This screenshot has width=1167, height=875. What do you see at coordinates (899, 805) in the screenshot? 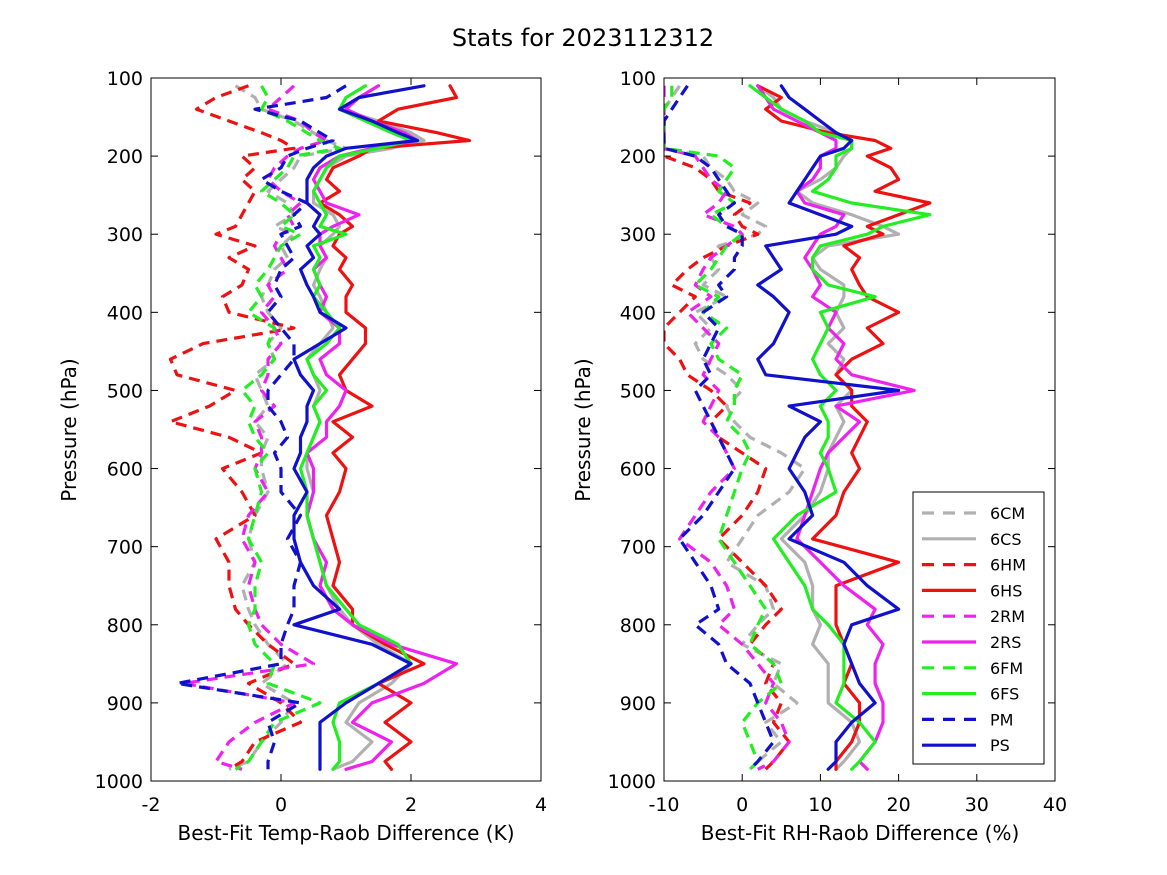
I see `x-tick-label: 20` at bounding box center [899, 805].